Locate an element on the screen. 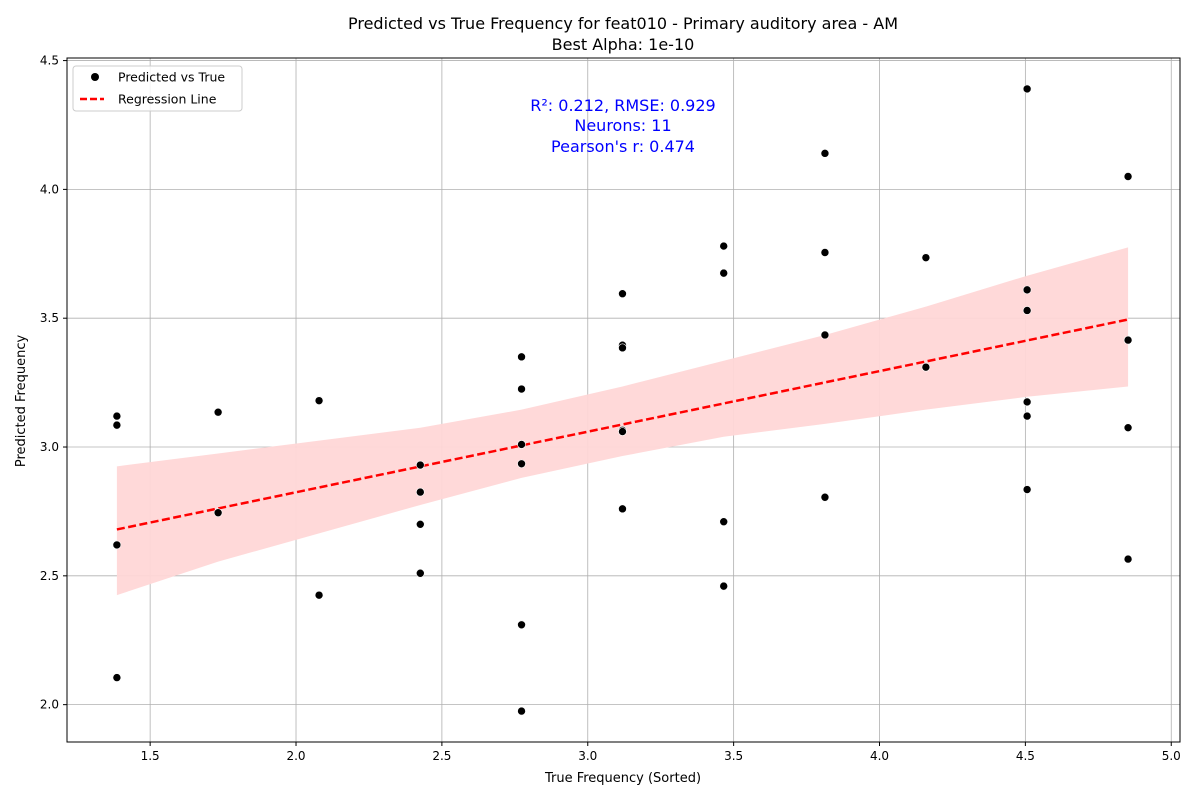 This screenshot has height=800, width=1200. y-tick-label: 4.5 is located at coordinates (49, 61).